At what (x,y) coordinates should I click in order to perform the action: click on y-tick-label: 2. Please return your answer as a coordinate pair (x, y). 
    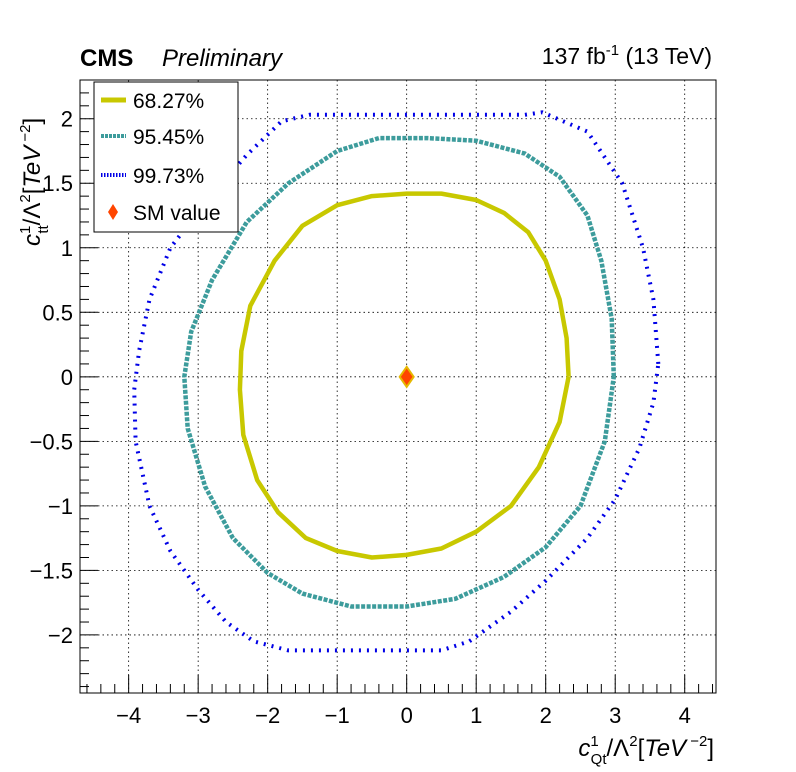
    Looking at the image, I should click on (67, 119).